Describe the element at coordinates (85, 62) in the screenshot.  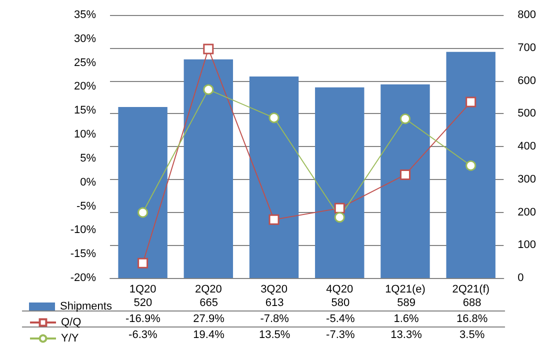
I see `y-tick-label: 25%` at that location.